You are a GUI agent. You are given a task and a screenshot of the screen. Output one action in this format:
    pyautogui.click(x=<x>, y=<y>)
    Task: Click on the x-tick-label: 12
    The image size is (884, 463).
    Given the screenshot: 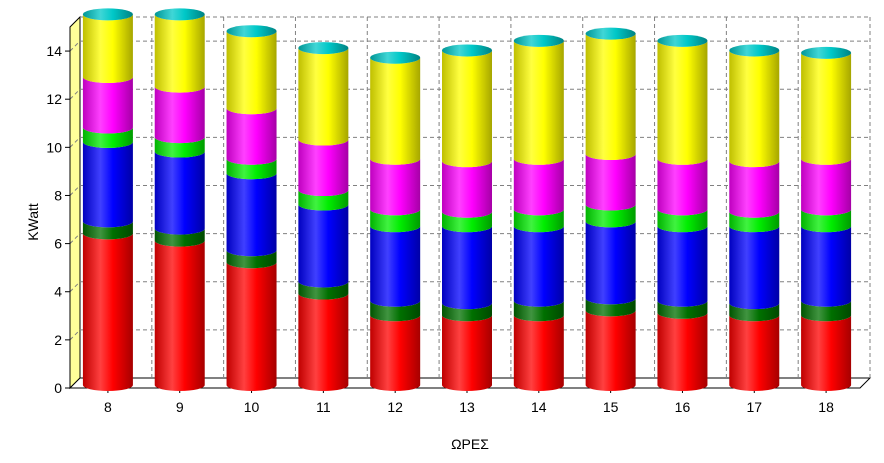 What is the action you would take?
    pyautogui.click(x=395, y=407)
    